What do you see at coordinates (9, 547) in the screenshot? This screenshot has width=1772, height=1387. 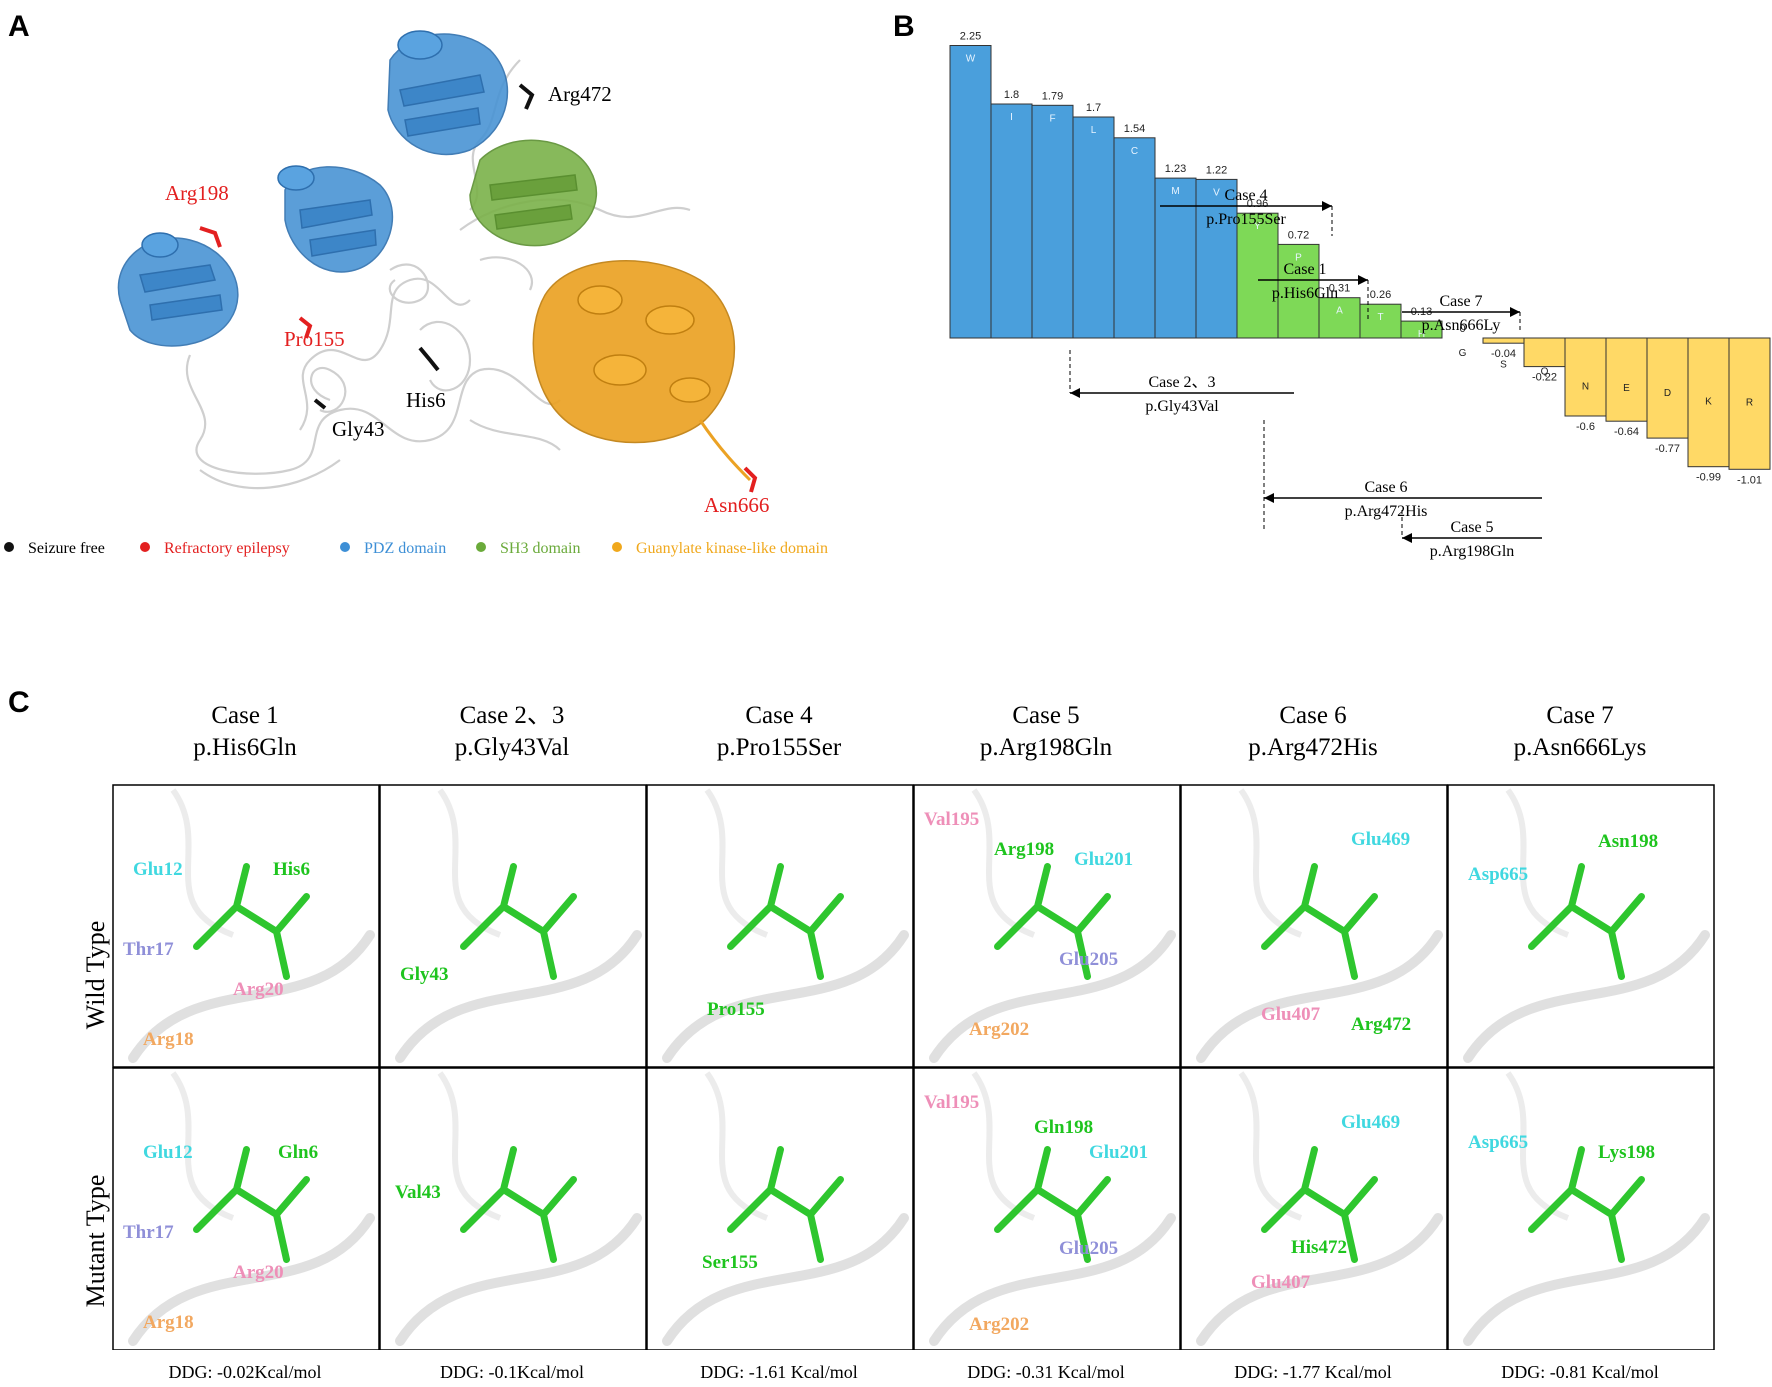 I see `legend-dot-seizure-free` at bounding box center [9, 547].